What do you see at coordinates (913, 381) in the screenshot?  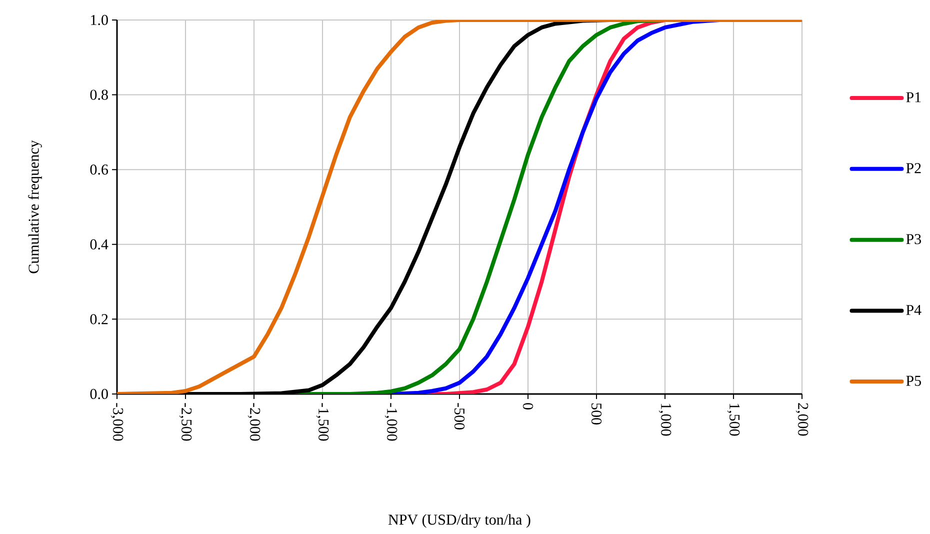 I see `legend-label: P5` at bounding box center [913, 381].